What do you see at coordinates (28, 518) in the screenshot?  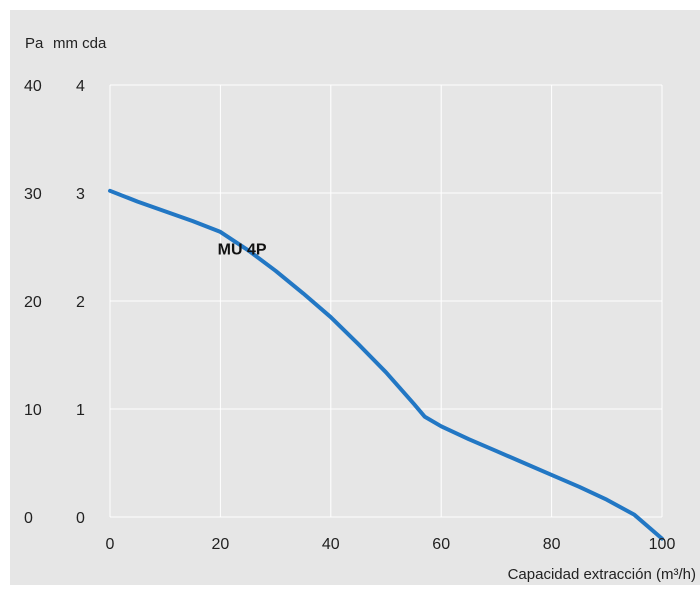 I see `y-tick-pa: 0` at bounding box center [28, 518].